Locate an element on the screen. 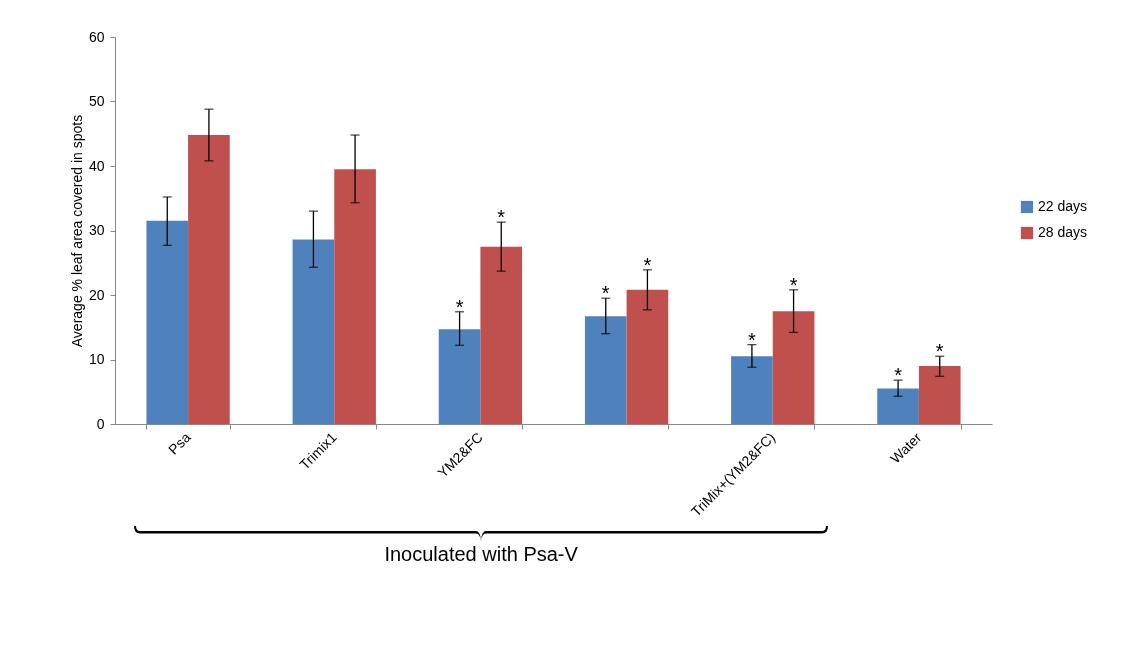 The image size is (1124, 671). y-tick-label: 0 is located at coordinates (100, 423).